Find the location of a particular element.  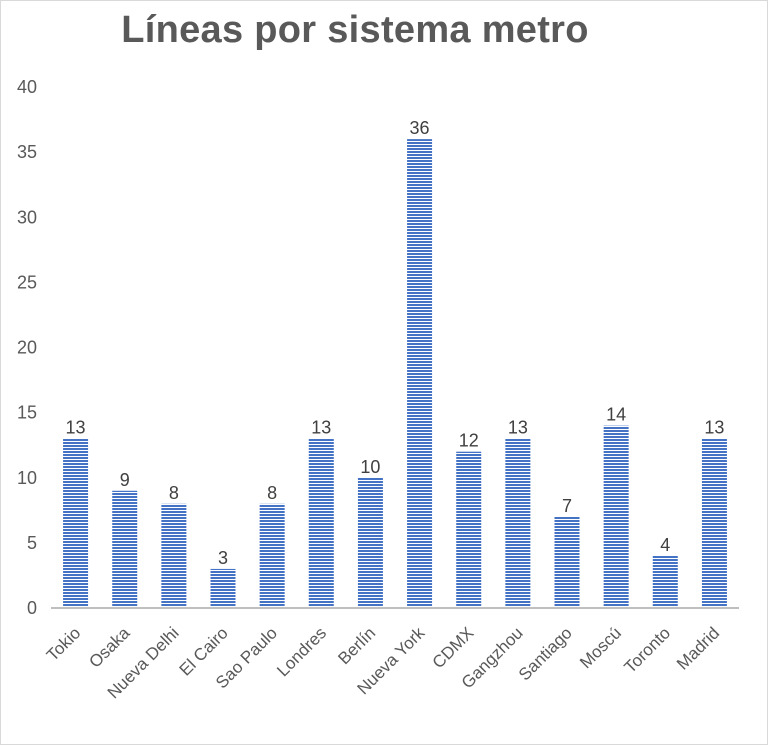

x-tick-label: Berlín is located at coordinates (356, 645).